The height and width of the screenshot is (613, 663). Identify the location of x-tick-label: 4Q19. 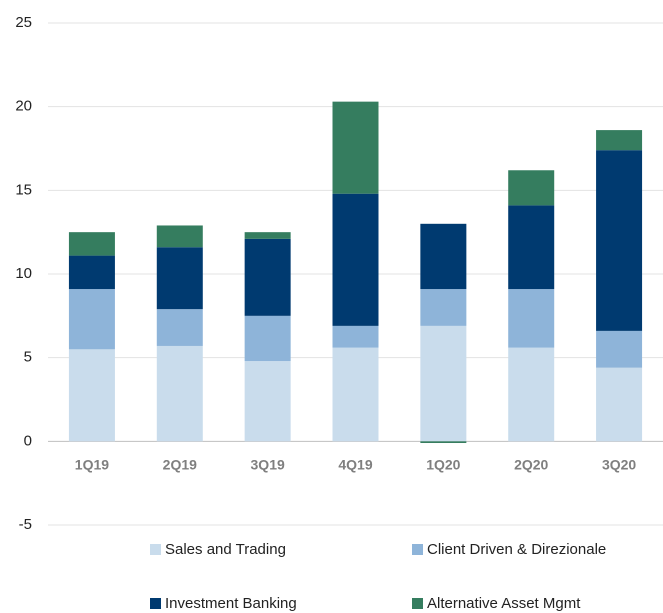
(355, 465).